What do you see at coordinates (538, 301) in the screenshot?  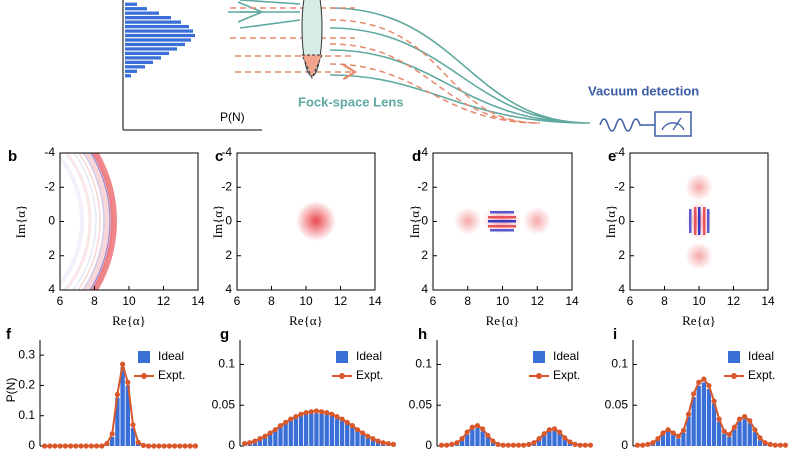 I see `x-tick-label: 12` at bounding box center [538, 301].